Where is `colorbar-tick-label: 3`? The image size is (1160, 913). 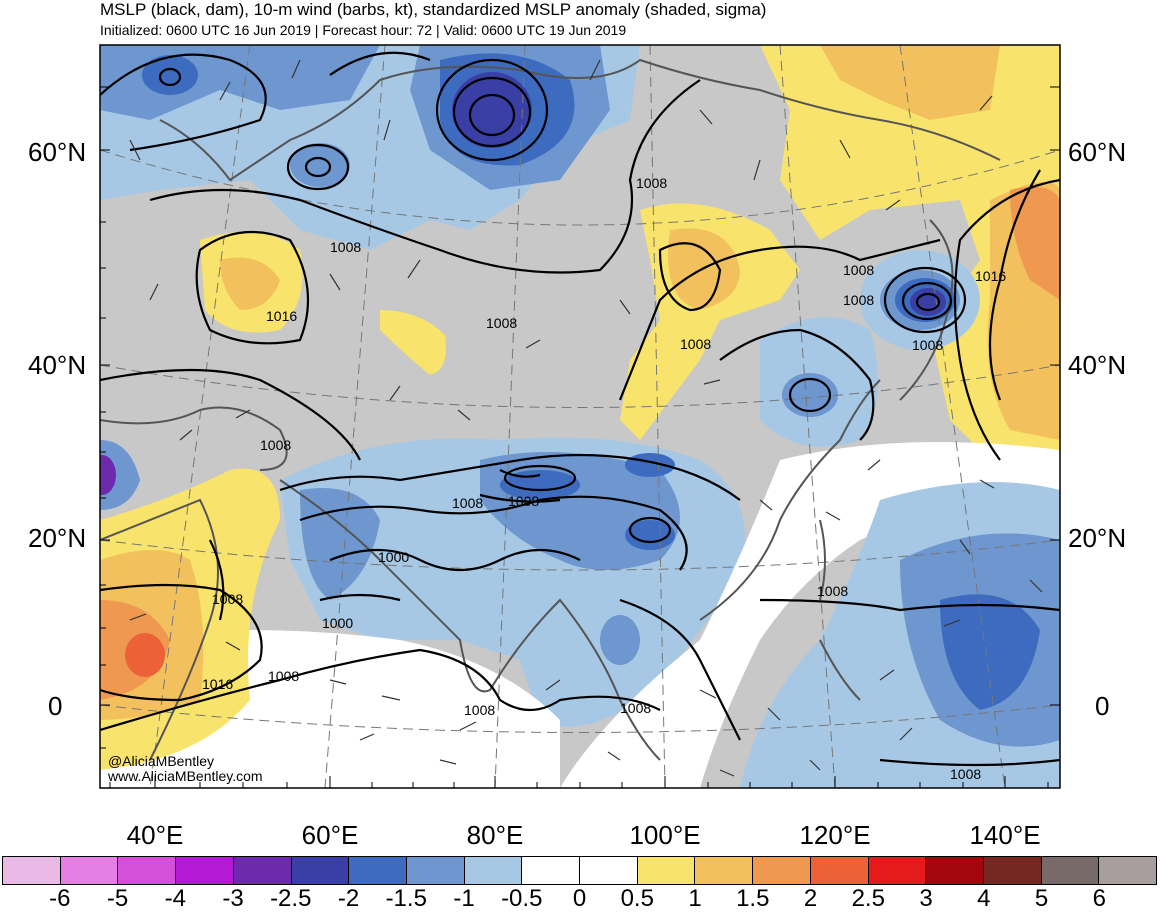
colorbar-tick-label: 3 is located at coordinates (926, 898).